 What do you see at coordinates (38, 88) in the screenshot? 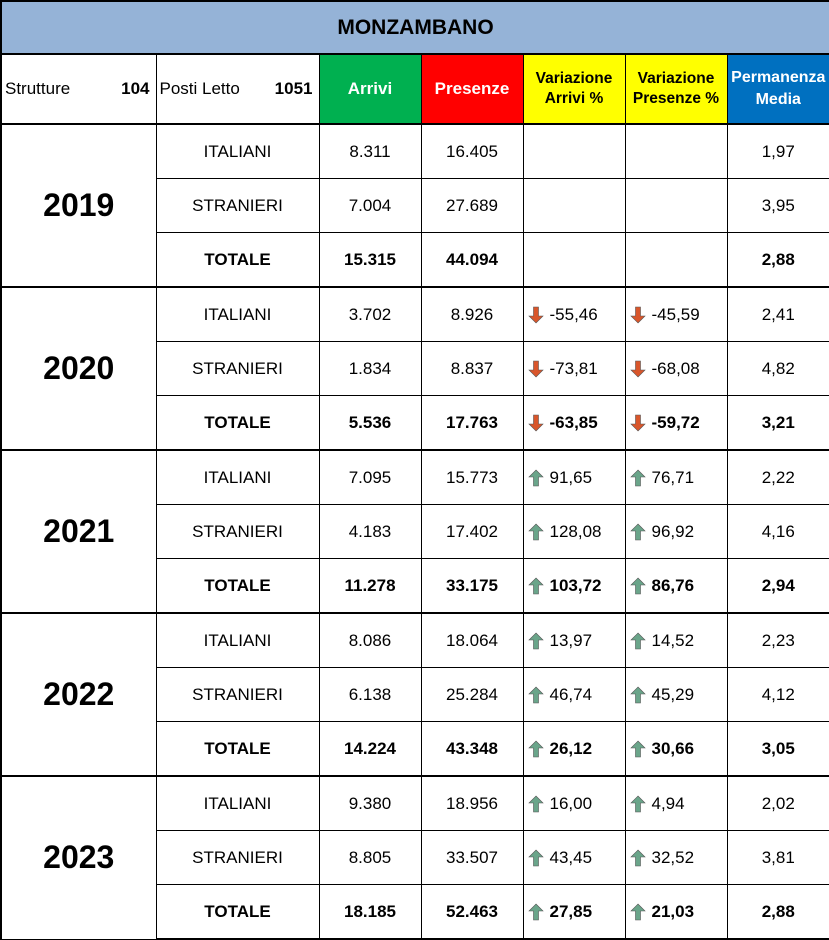
I see `strutture-label: Strutture` at bounding box center [38, 88].